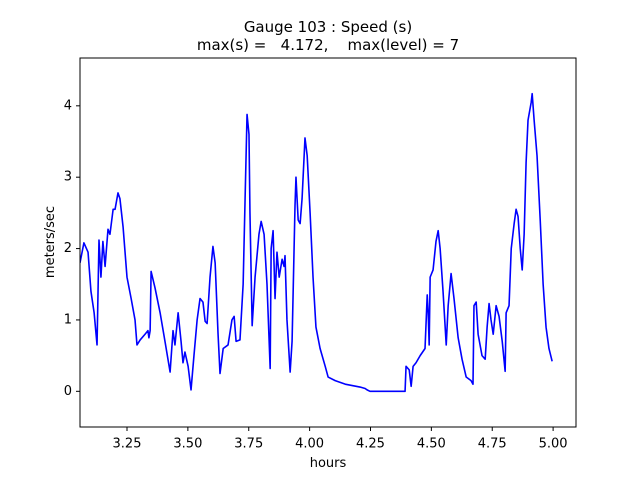 This screenshot has width=640, height=480. Describe the element at coordinates (187, 444) in the screenshot. I see `x-tick-label: 3.50` at that location.